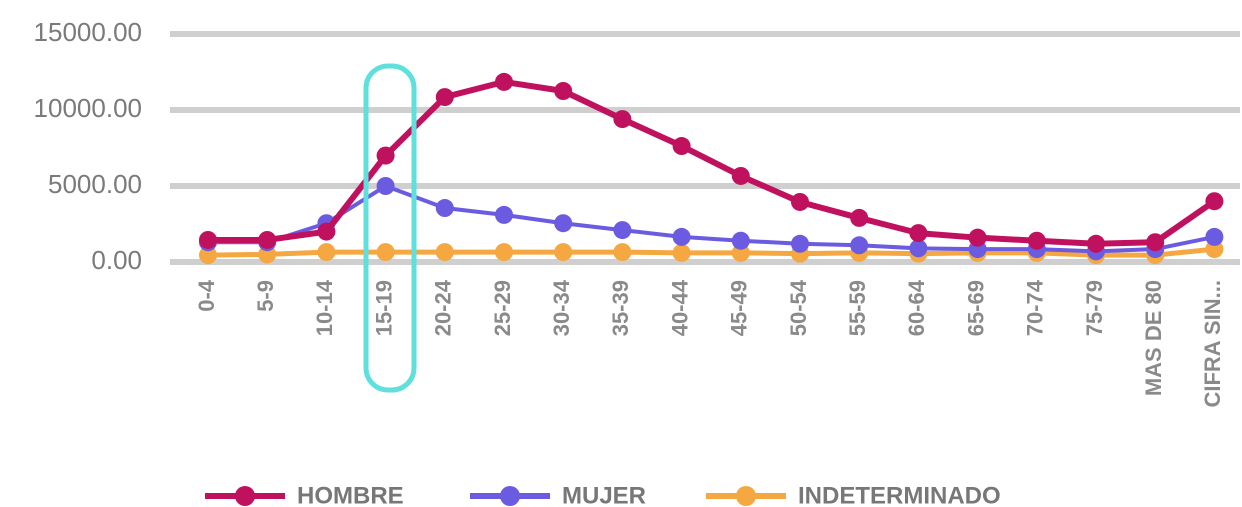 The image size is (1242, 507). I want to click on y-tick-label: 0.00, so click(116, 260).